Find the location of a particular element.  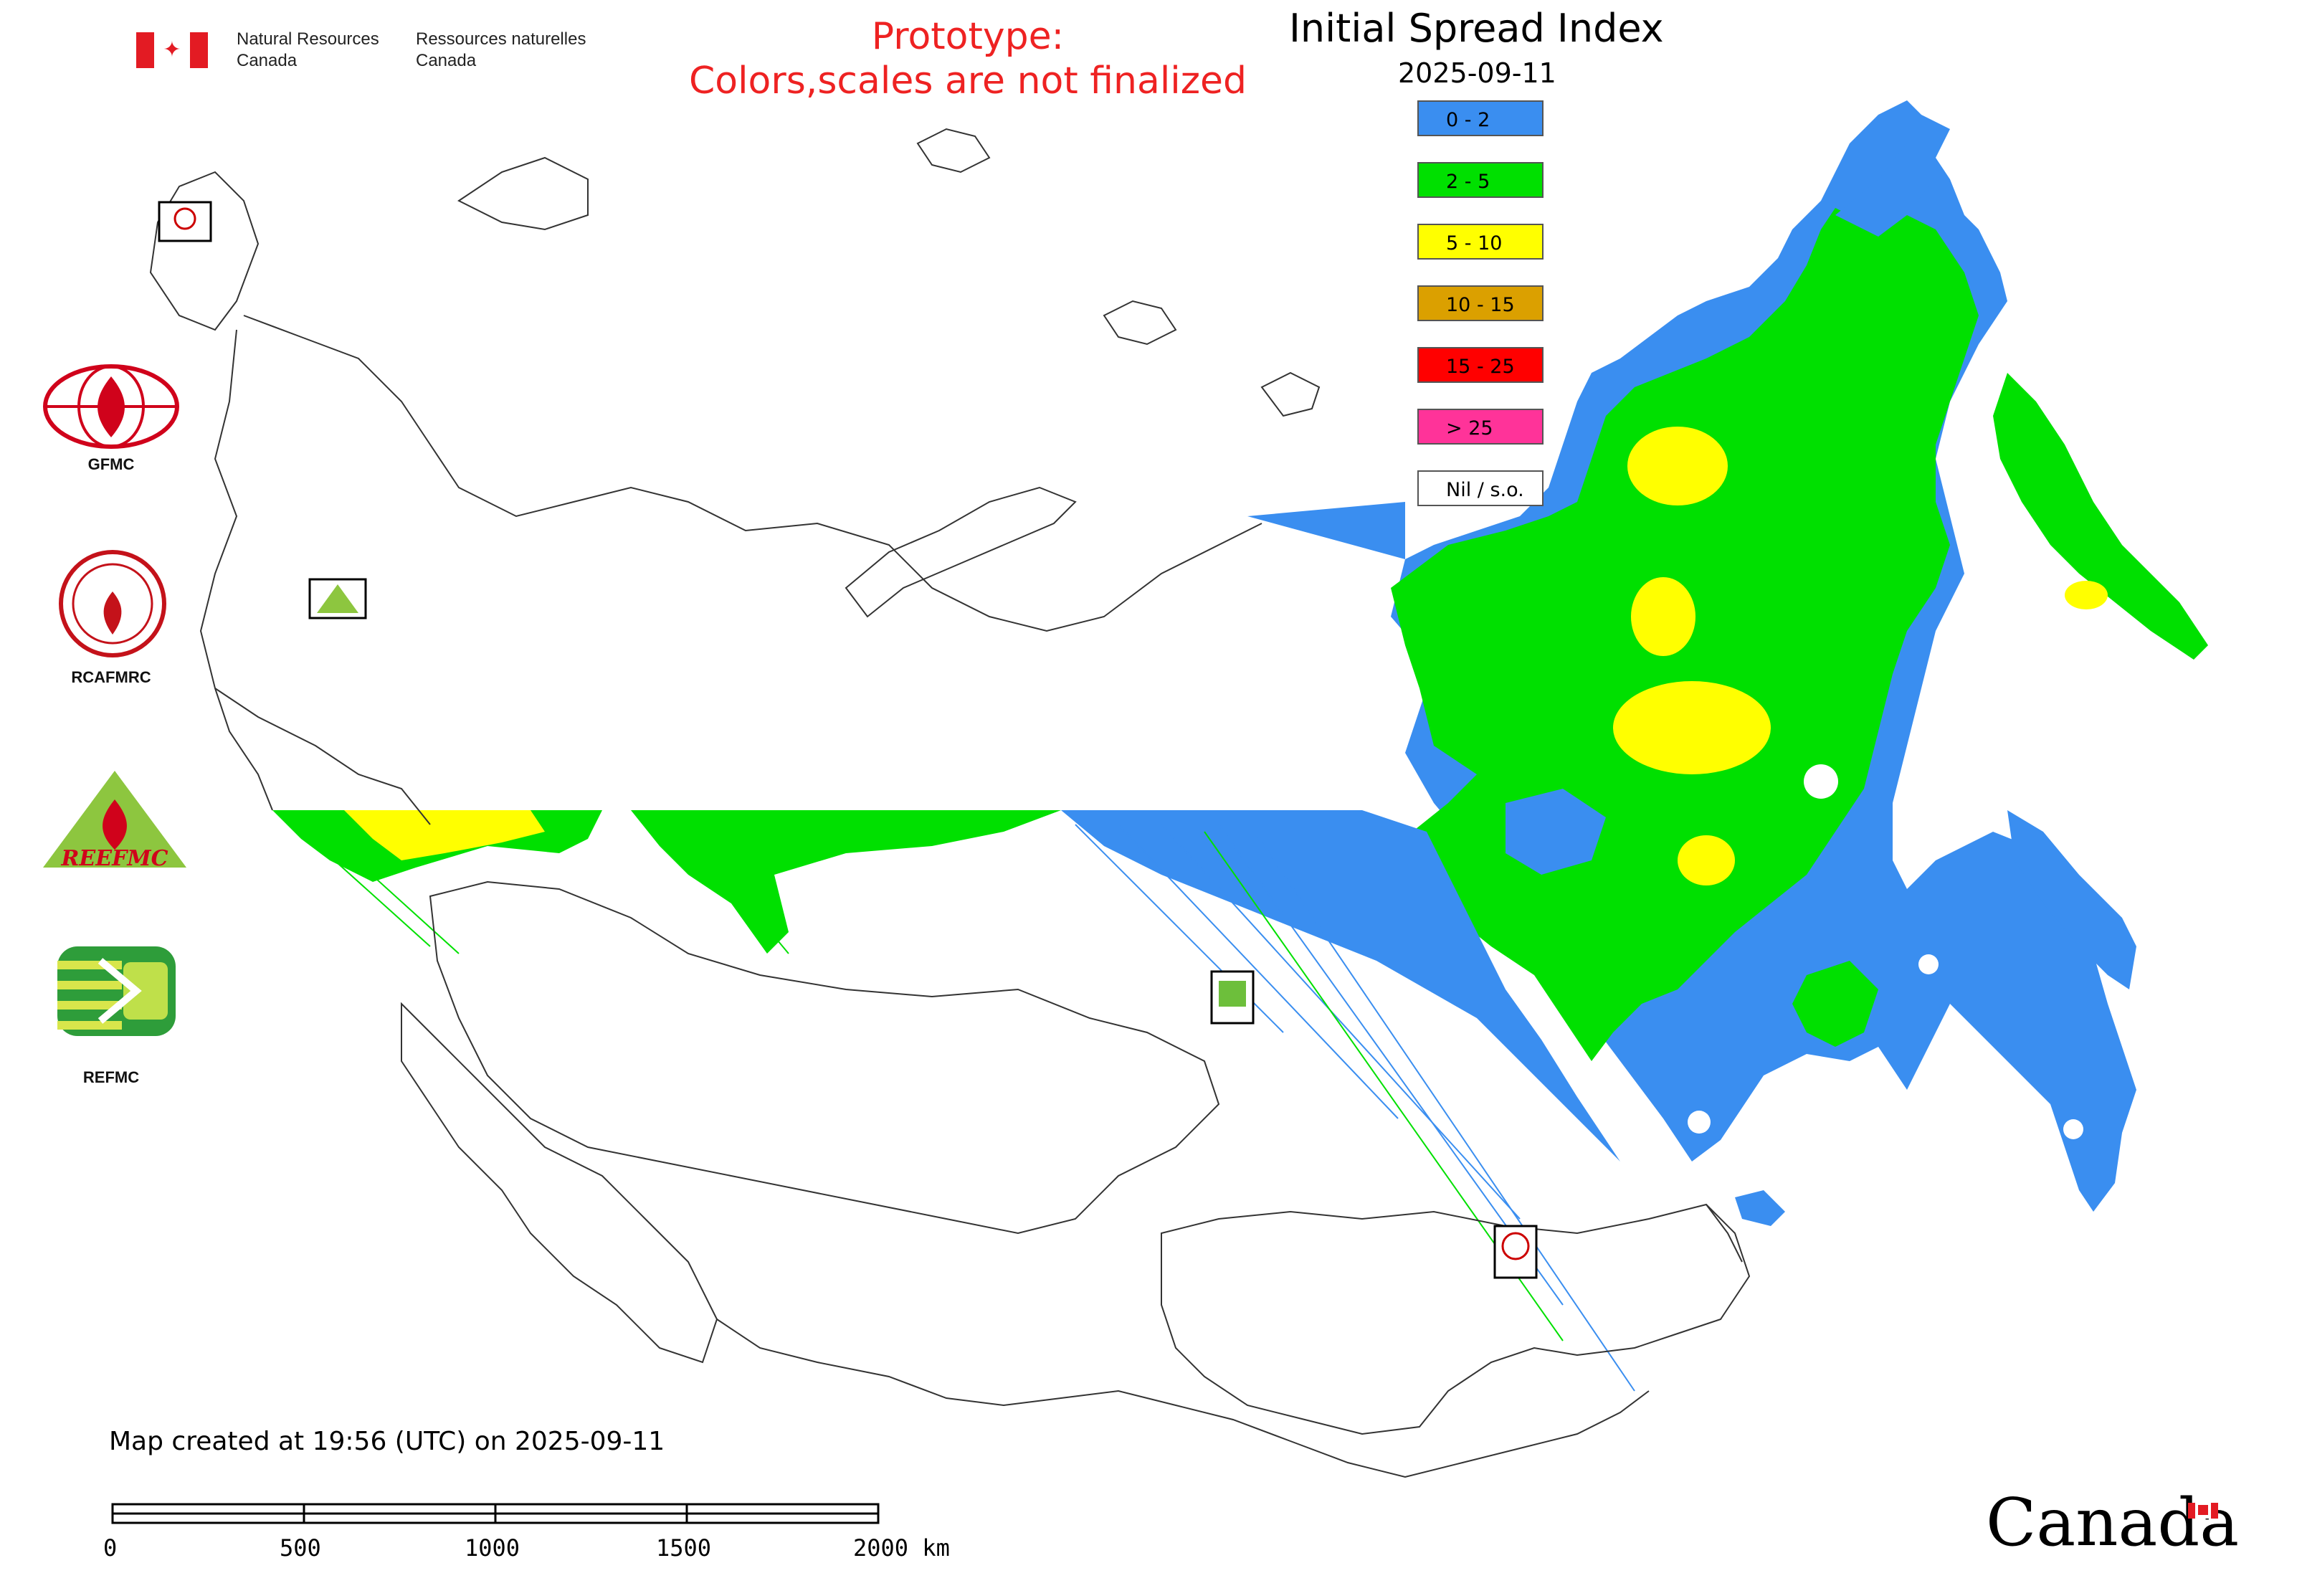

strip-green-middle is located at coordinates (846, 882).